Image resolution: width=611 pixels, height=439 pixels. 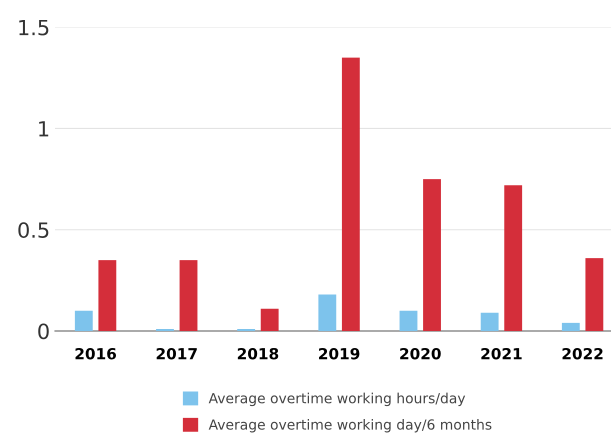 What do you see at coordinates (420, 354) in the screenshot?
I see `x-tick-label: 2020` at bounding box center [420, 354].